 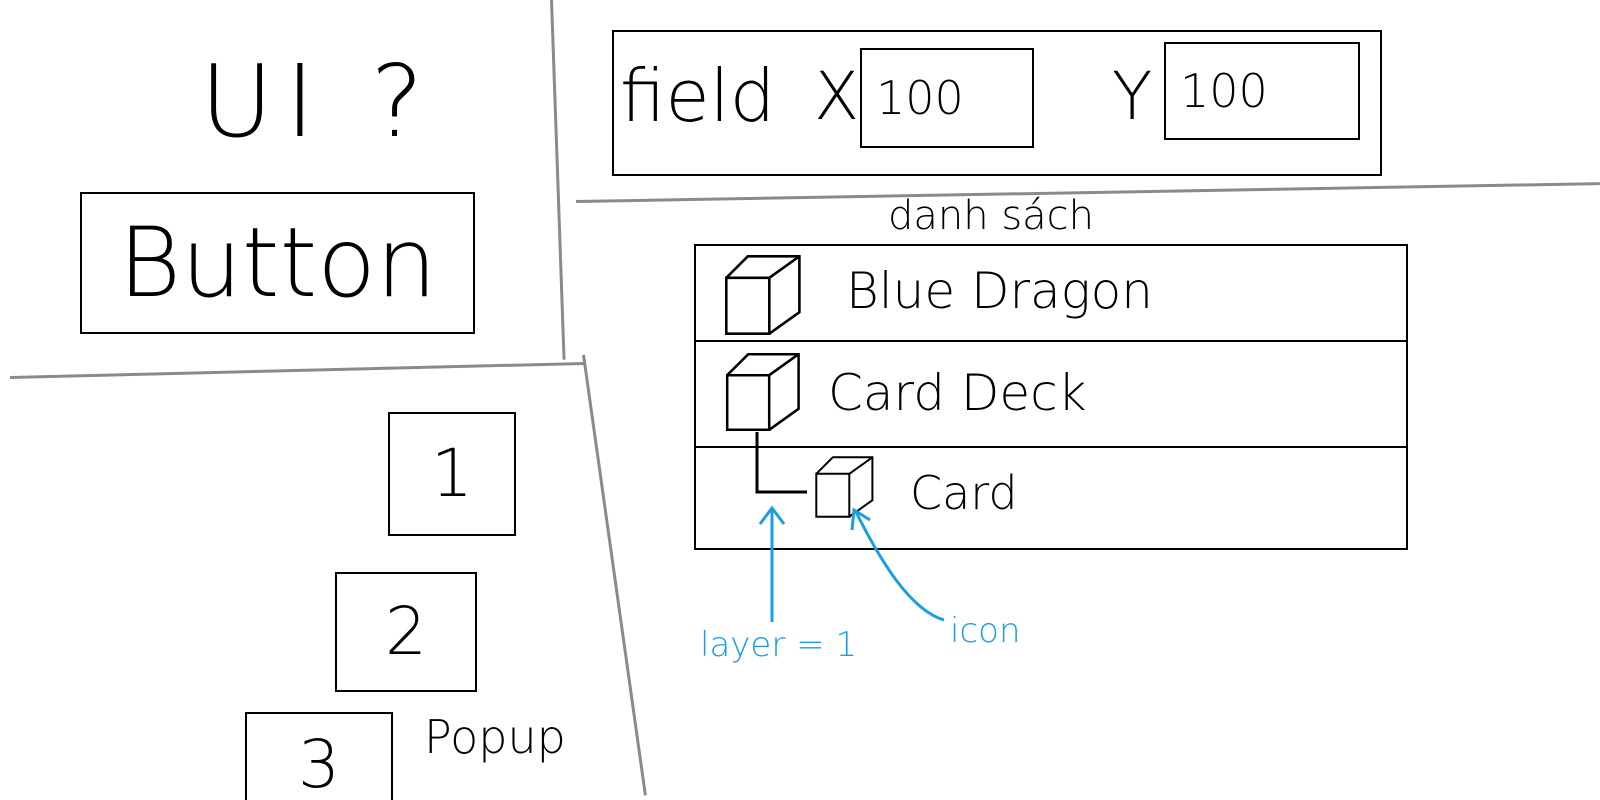 I want to click on field-label: field, so click(x=698, y=96).